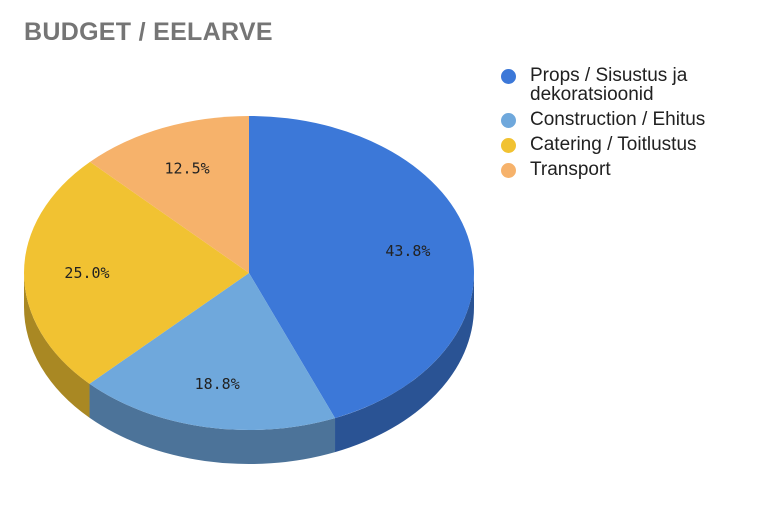 Image resolution: width=772 pixels, height=528 pixels. What do you see at coordinates (86, 273) in the screenshot?
I see `slice-label-catering: 25.0%` at bounding box center [86, 273].